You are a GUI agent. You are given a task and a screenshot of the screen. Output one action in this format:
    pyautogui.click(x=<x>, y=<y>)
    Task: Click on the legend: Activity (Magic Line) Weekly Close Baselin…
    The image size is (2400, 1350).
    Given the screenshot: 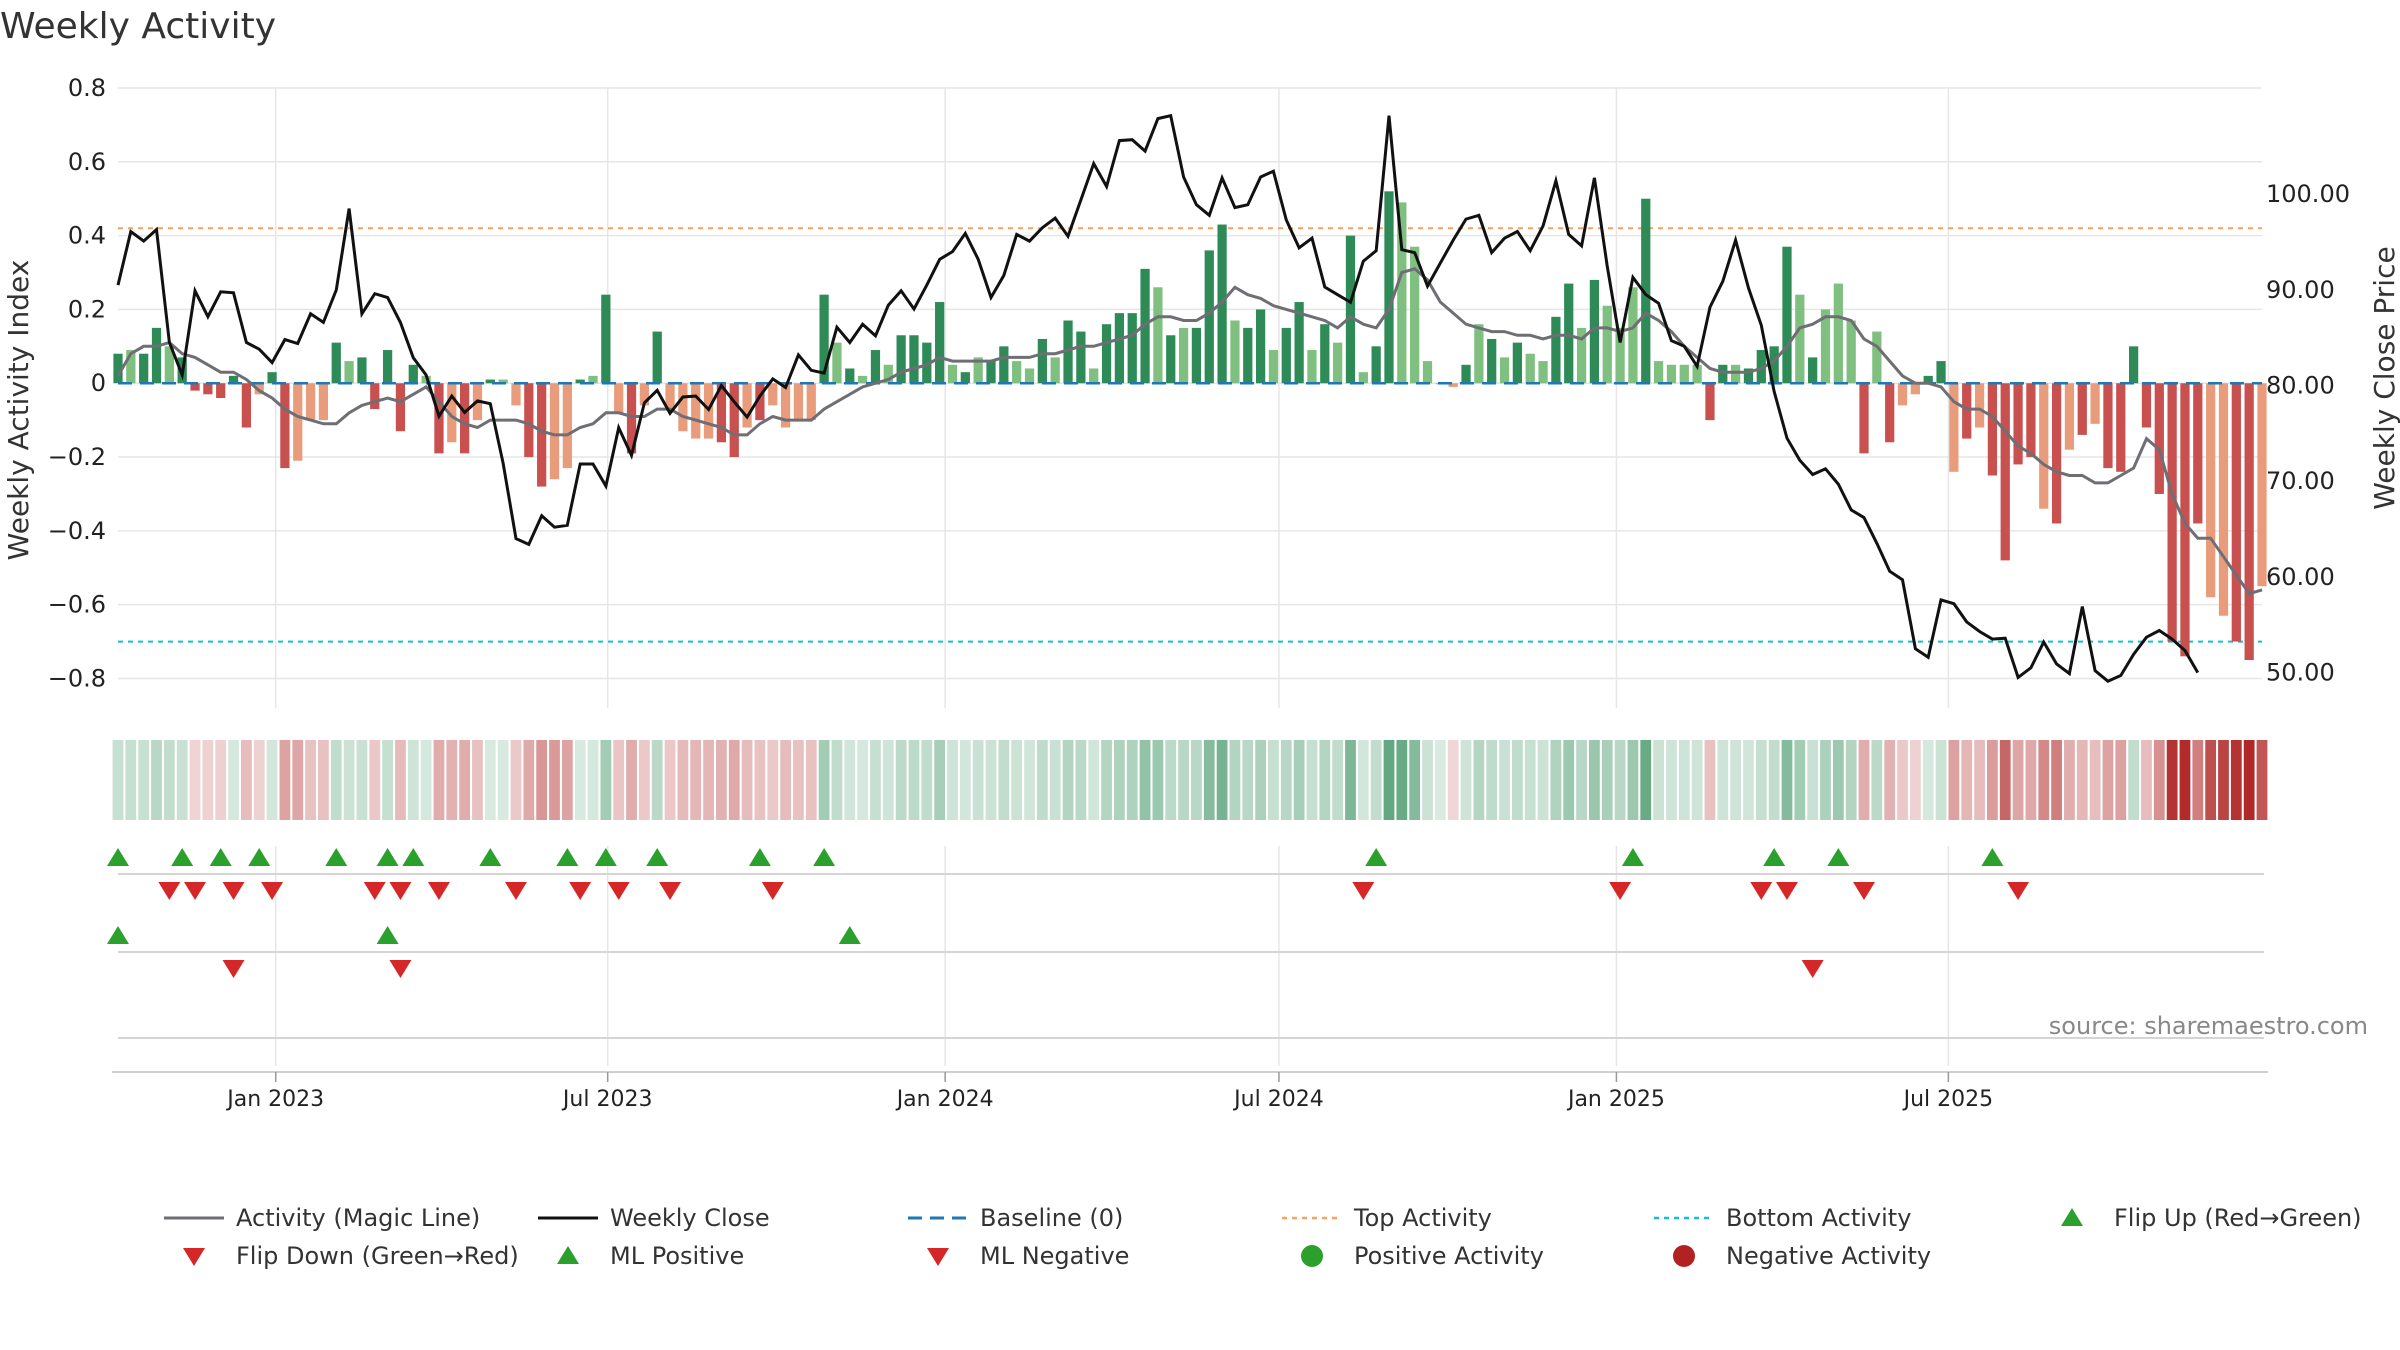 What is the action you would take?
    pyautogui.click(x=1263, y=1237)
    